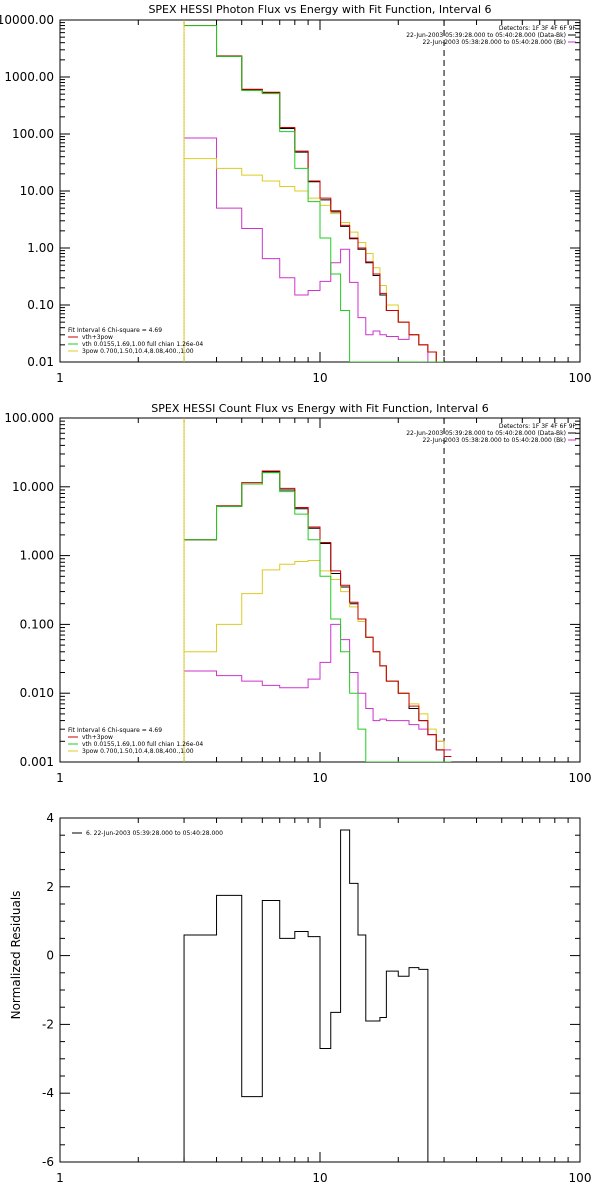 The width and height of the screenshot is (600, 1200). Describe the element at coordinates (29, 77) in the screenshot. I see `y-tick-label: 1000.00` at that location.